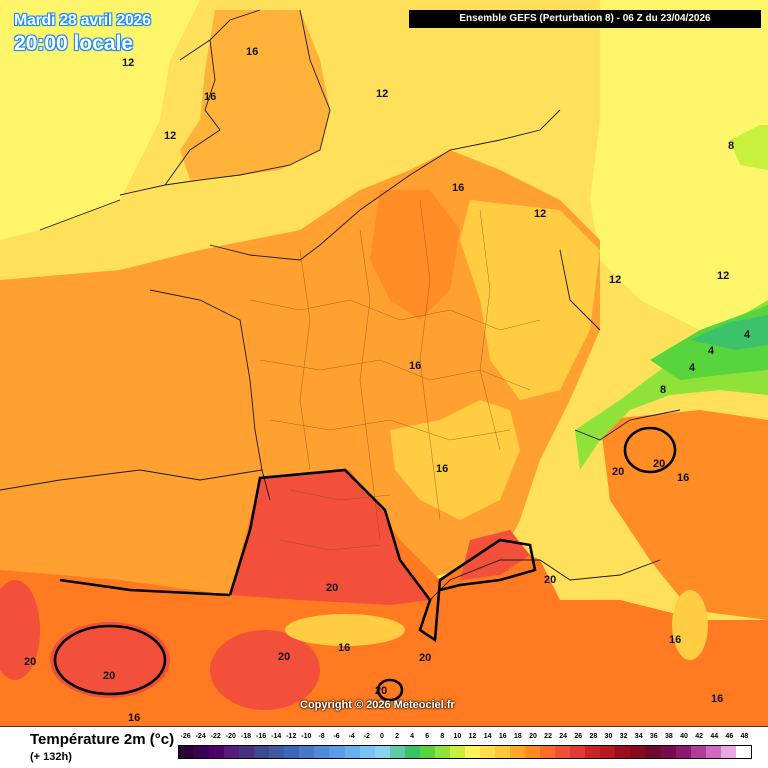  What do you see at coordinates (563, 736) in the screenshot?
I see `color-scale-tick: 24` at bounding box center [563, 736].